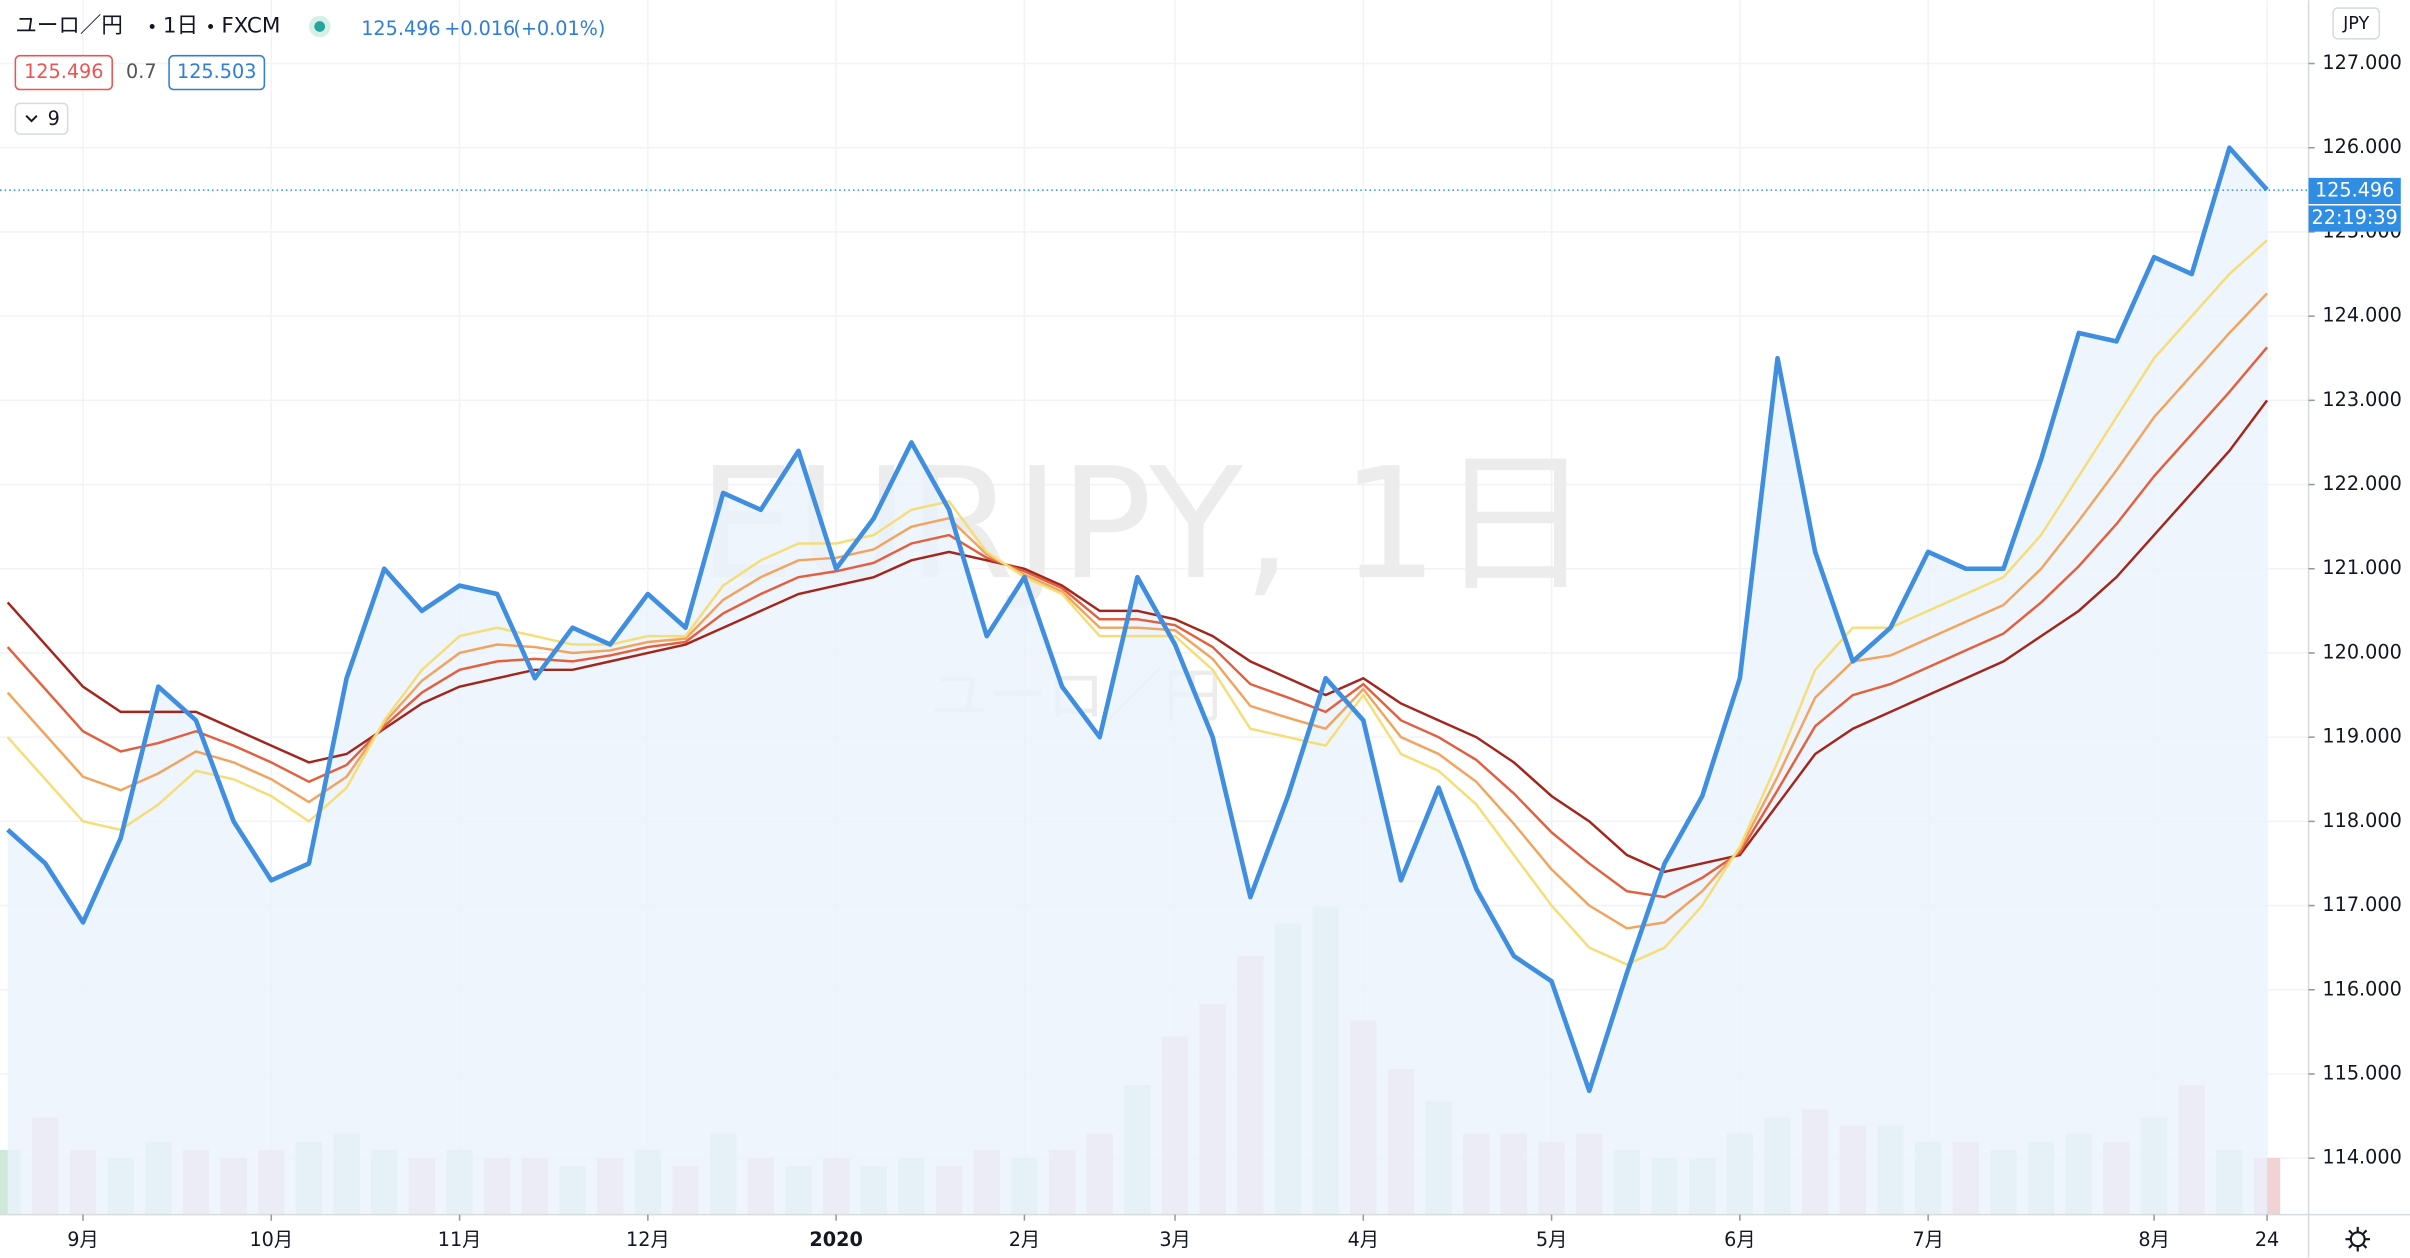 The image size is (2410, 1258). I want to click on y-tick-label: 123.000, so click(2361, 399).